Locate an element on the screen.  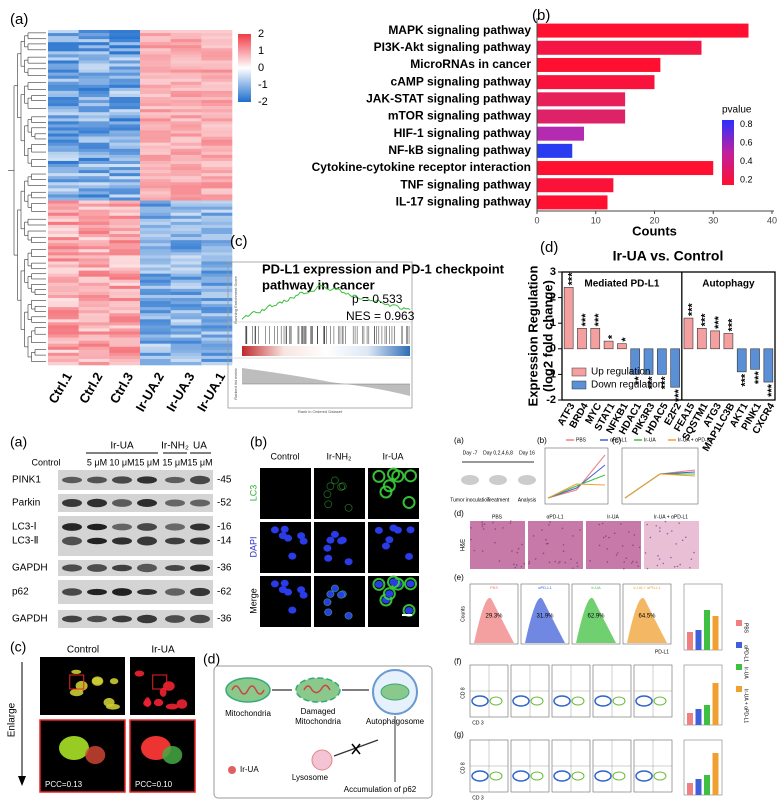
panel-label: (b) is located at coordinates (541, 15).